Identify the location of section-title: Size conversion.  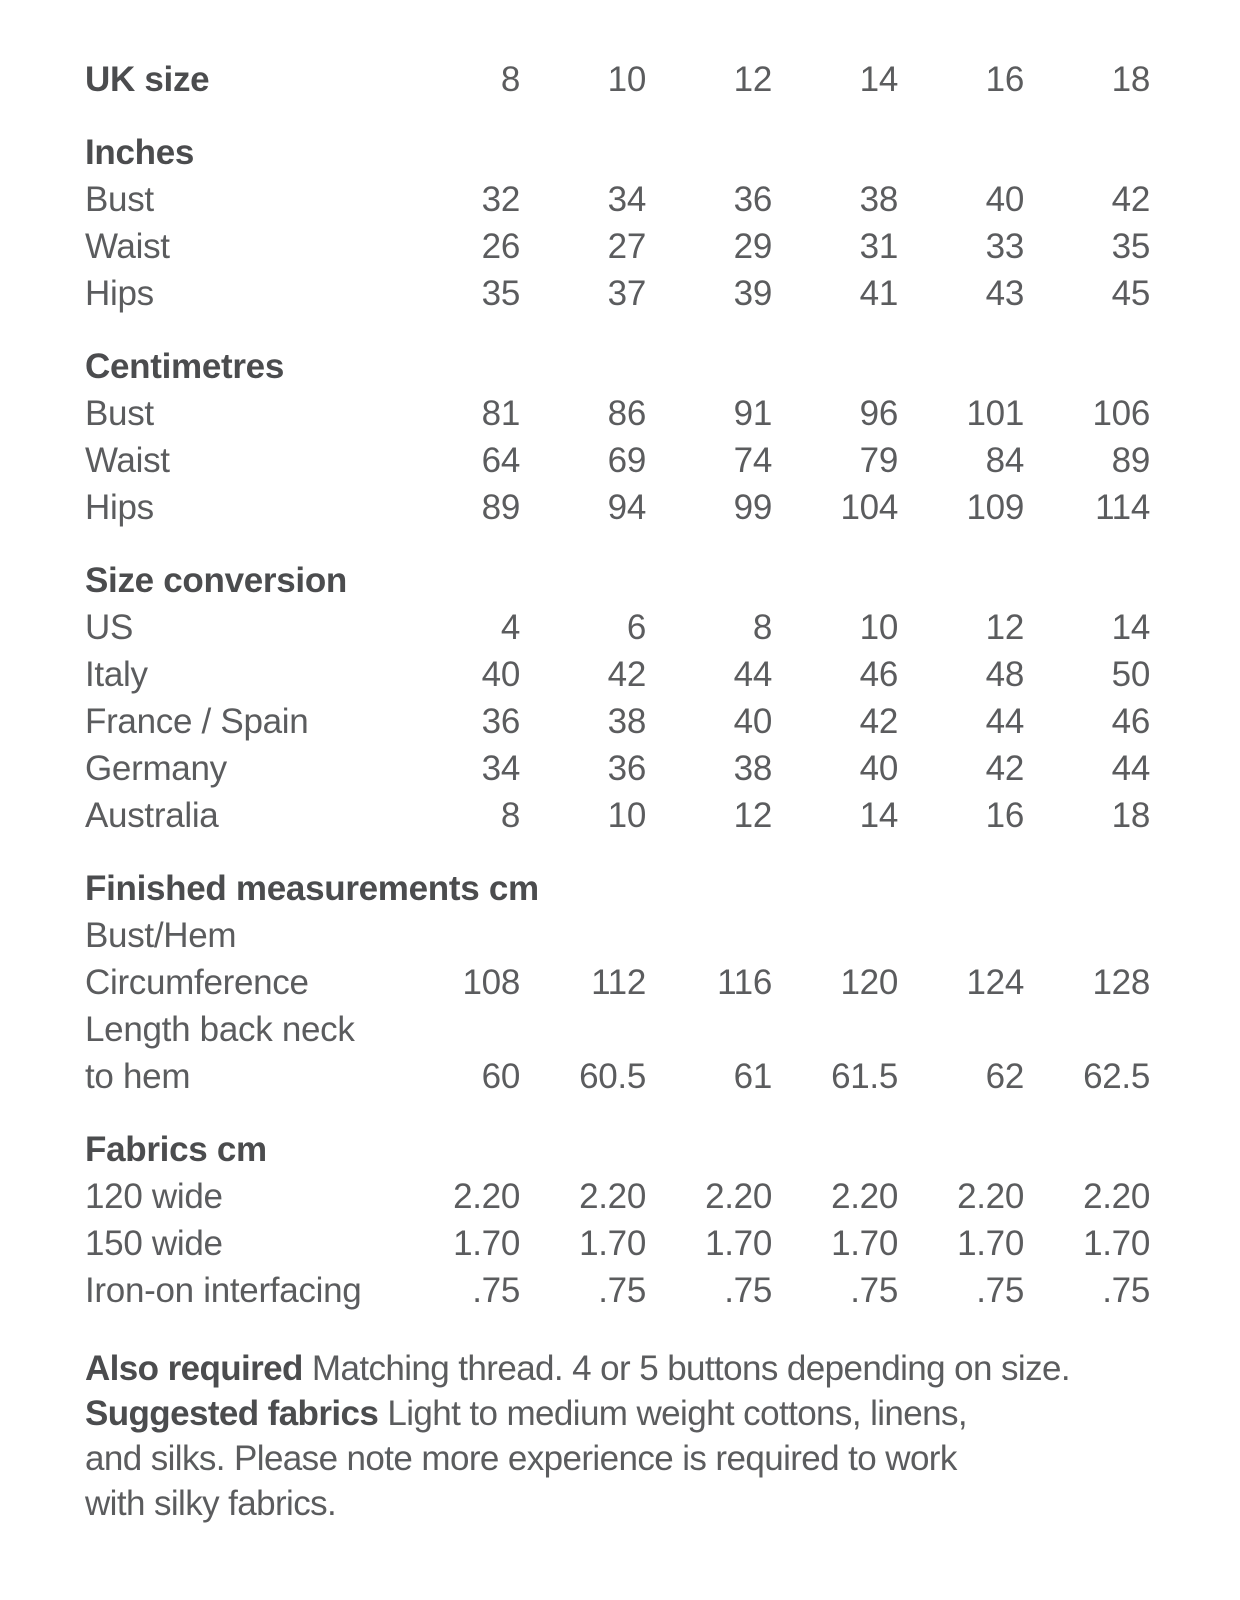
(216, 580).